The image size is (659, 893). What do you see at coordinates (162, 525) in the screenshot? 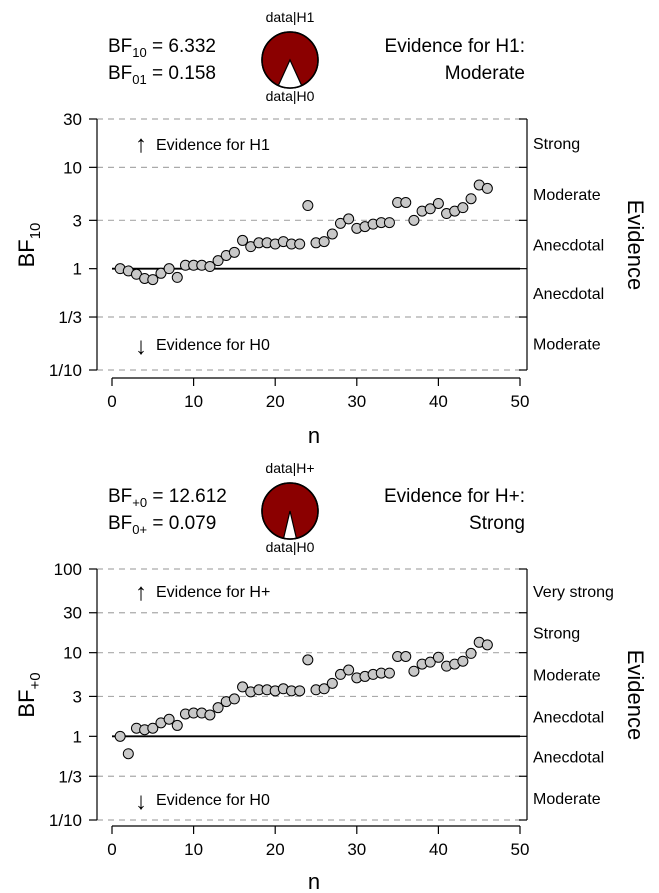
I see `panel-2-bf-inv-text: BF0+ = 0.079` at bounding box center [162, 525].